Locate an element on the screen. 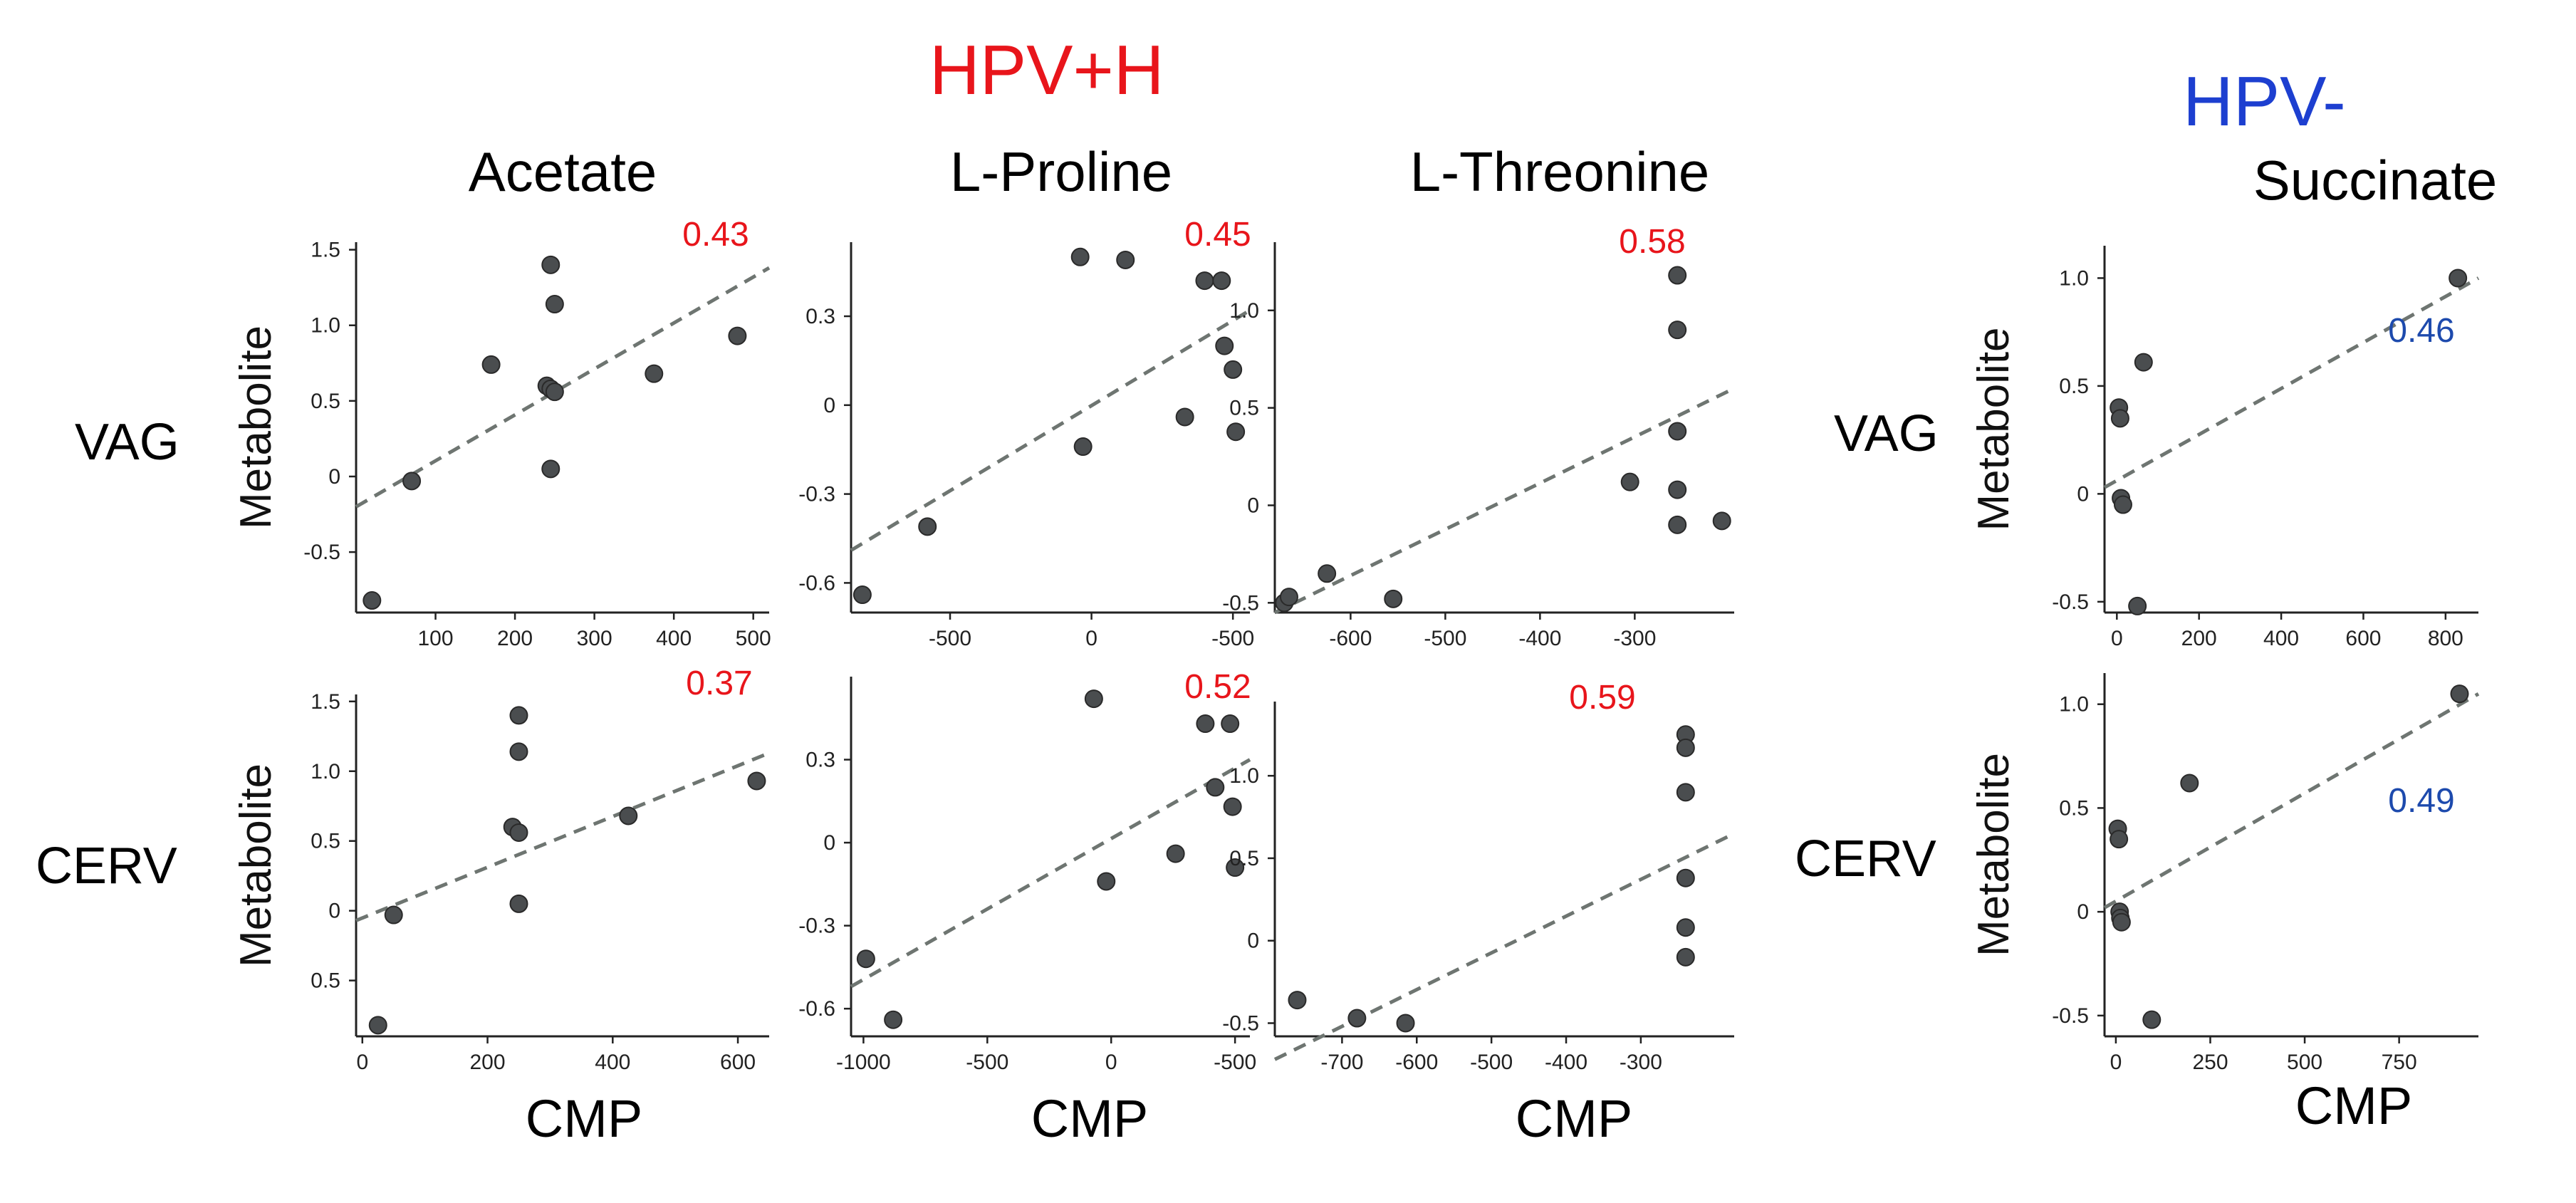 This screenshot has width=2576, height=1203. panel-1-y-tick-label: 1.0 is located at coordinates (325, 326).